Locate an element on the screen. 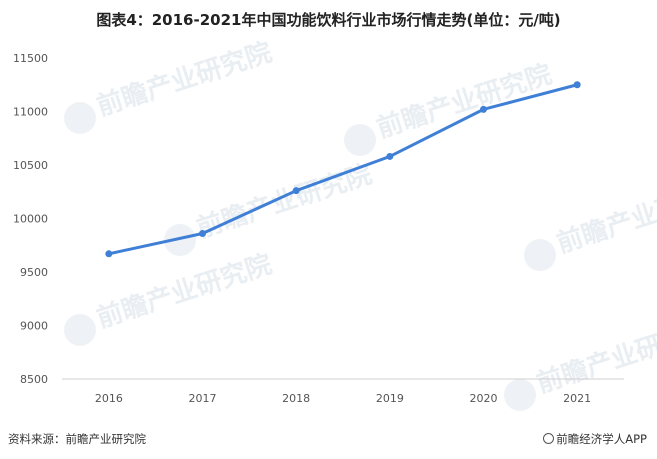 The width and height of the screenshot is (657, 459). y-tick-label: 10500 is located at coordinates (30, 165).